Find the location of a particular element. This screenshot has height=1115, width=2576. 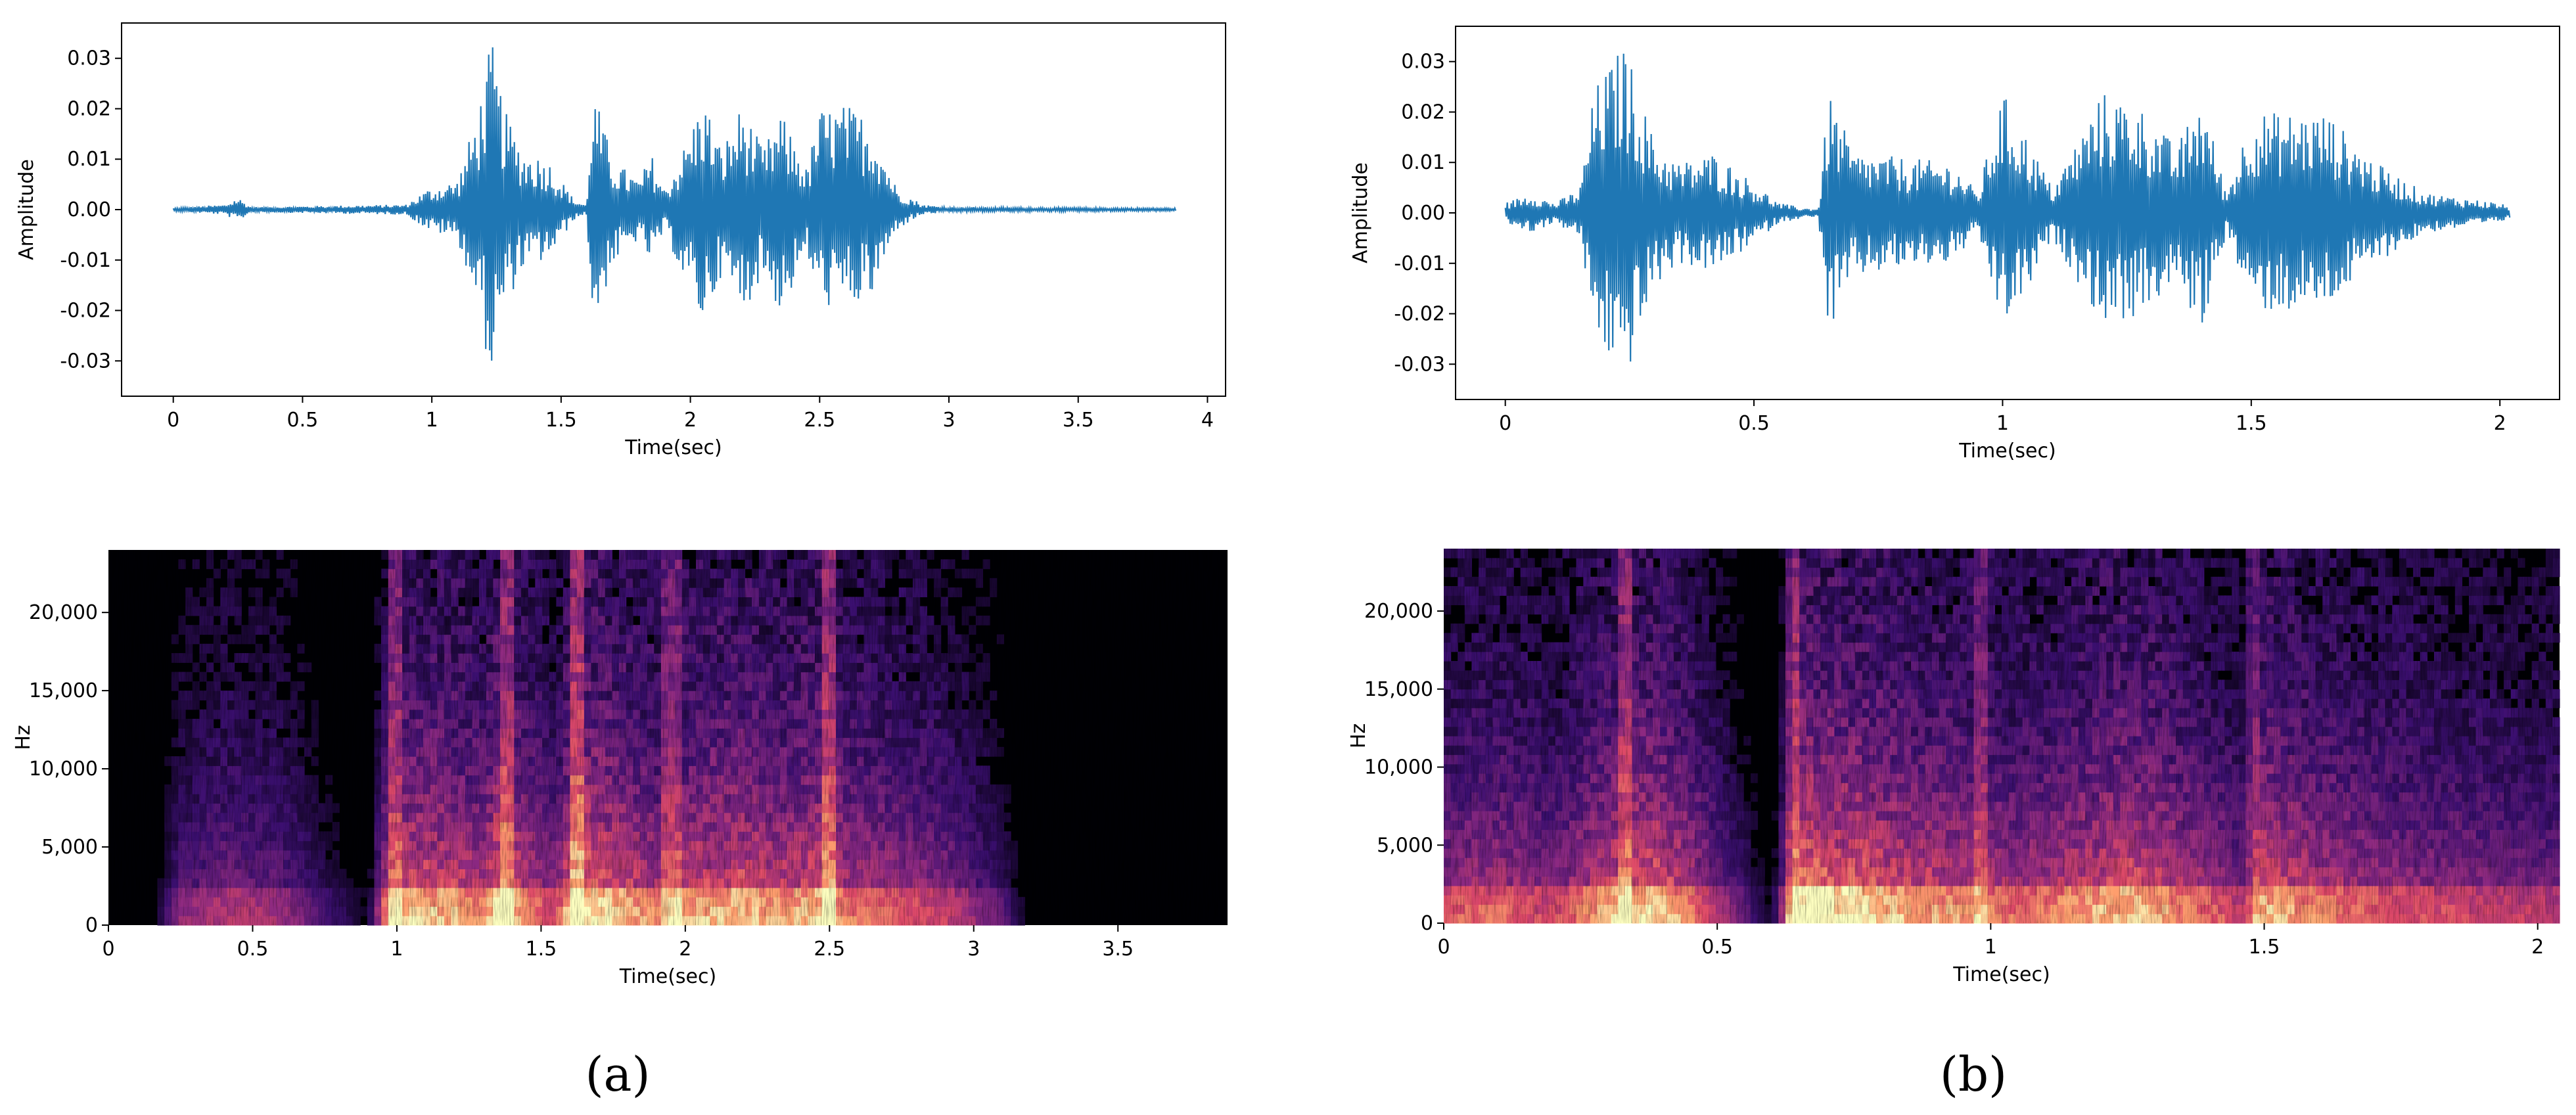

panel-label-b: (b) is located at coordinates (1973, 1074).